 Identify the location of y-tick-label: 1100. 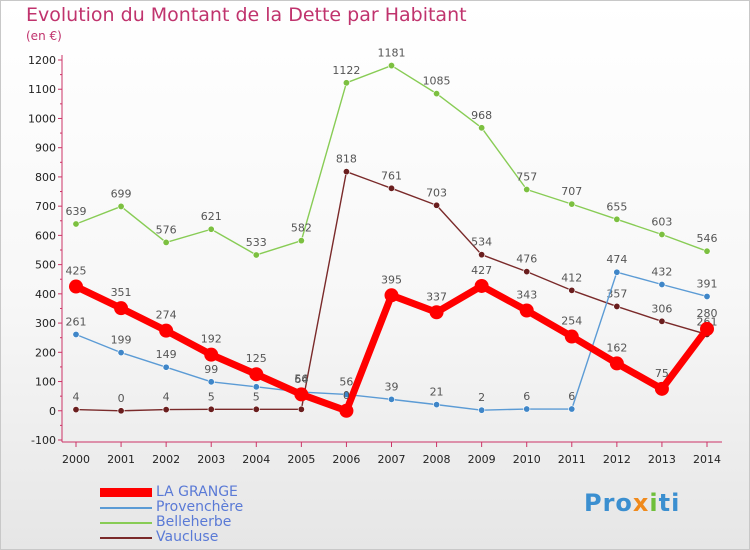
(42, 89).